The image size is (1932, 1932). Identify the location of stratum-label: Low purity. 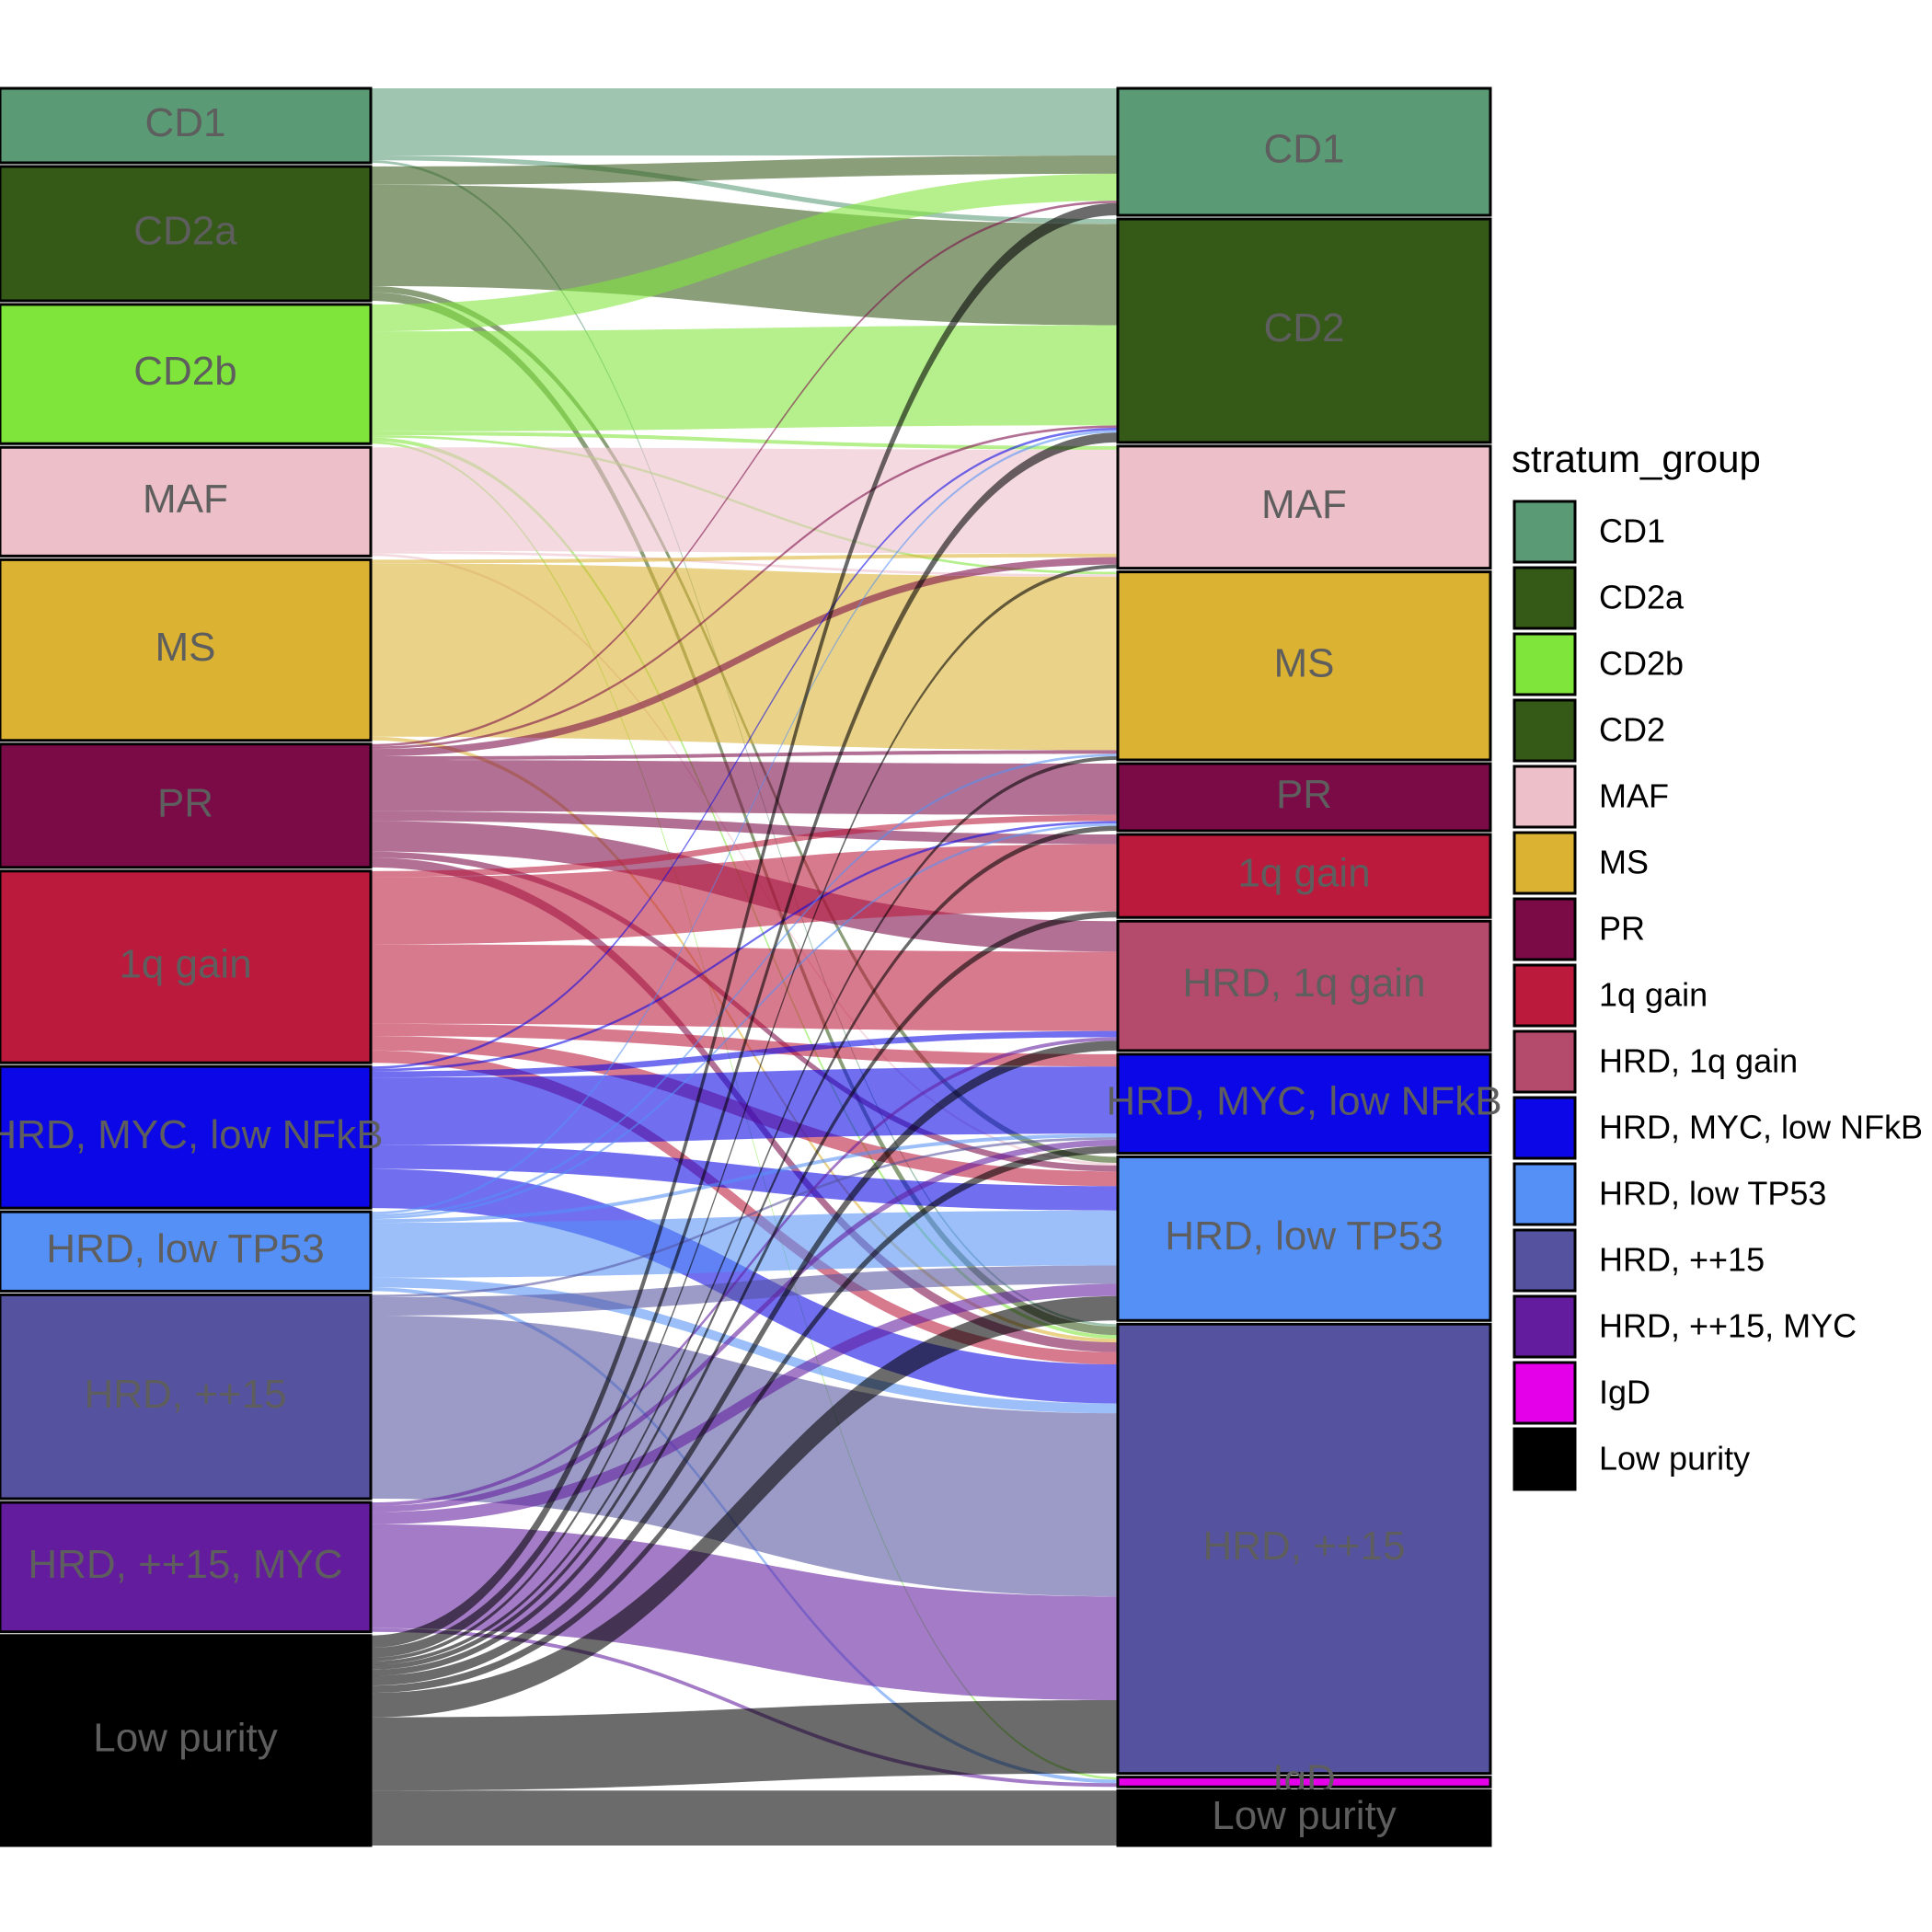
(1304, 1815).